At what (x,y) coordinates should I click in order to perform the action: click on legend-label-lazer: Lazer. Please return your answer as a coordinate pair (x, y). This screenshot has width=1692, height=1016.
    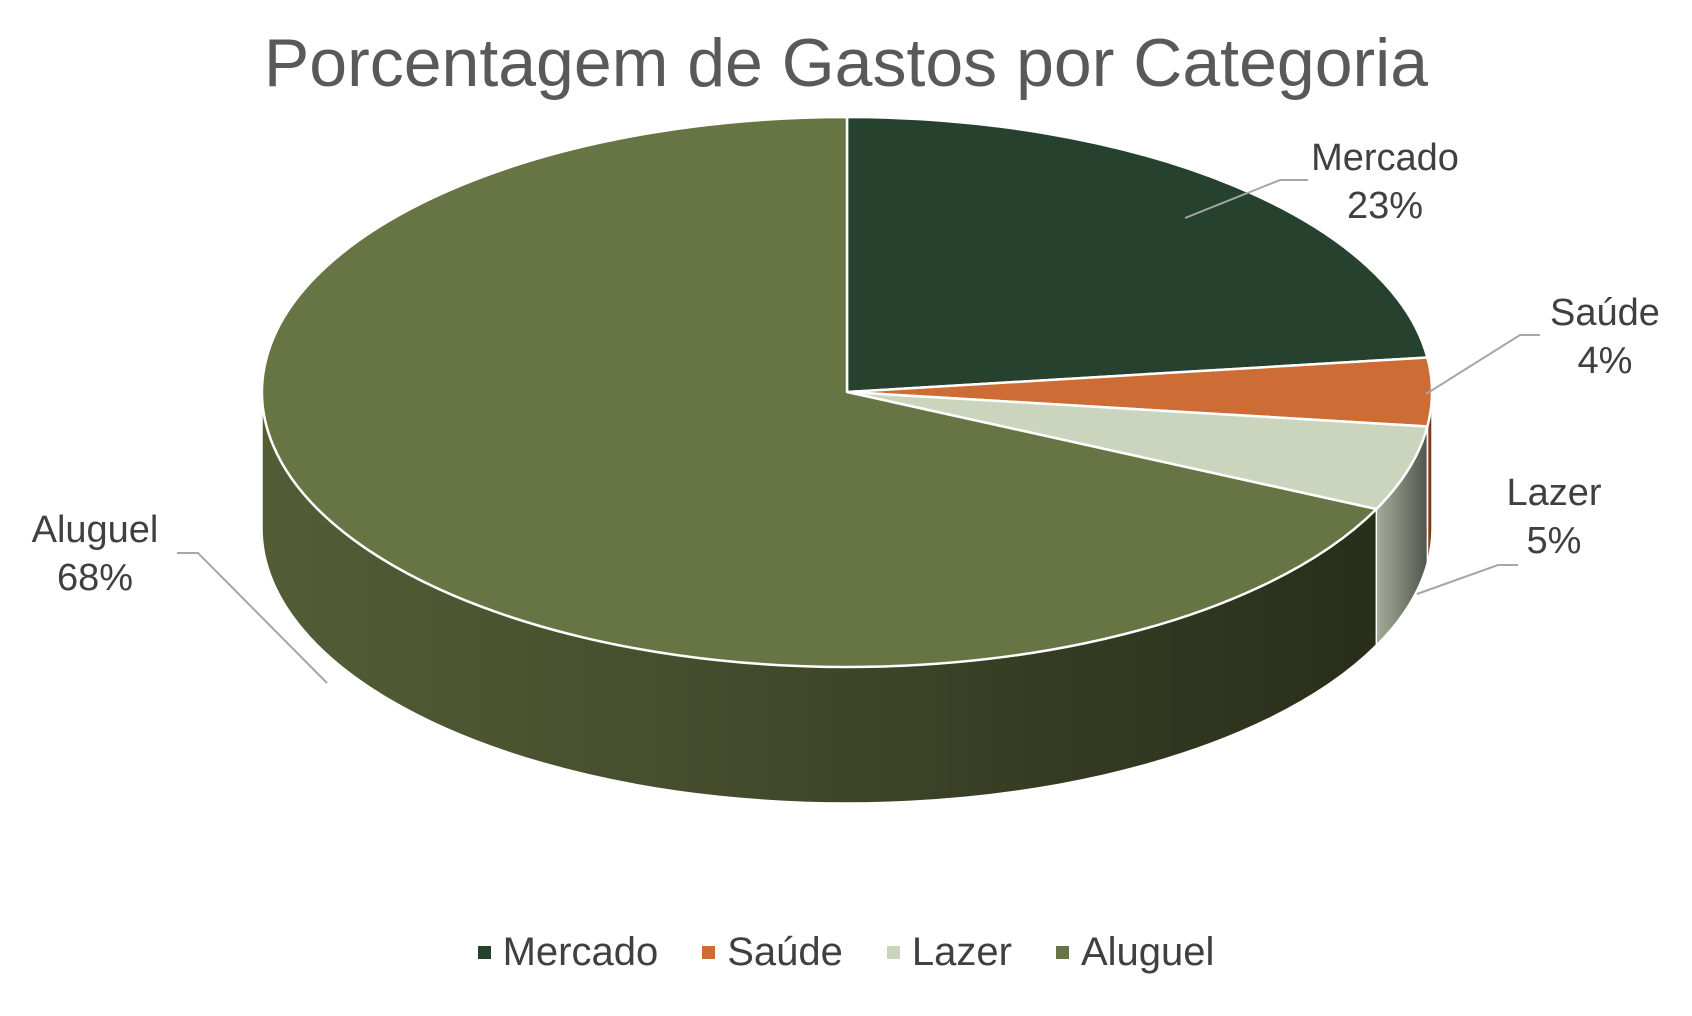
    Looking at the image, I should click on (961, 952).